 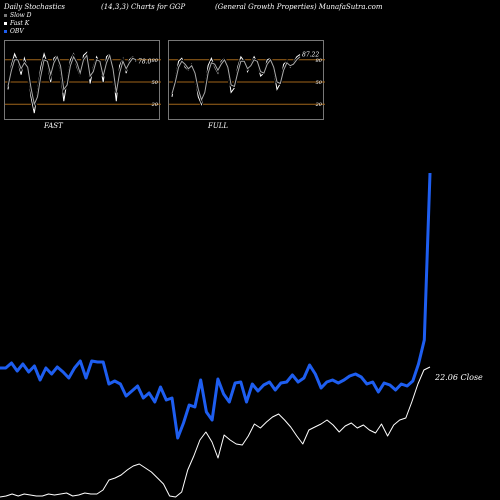 What do you see at coordinates (72, 79) in the screenshot?
I see `slow-d-line` at bounding box center [72, 79].